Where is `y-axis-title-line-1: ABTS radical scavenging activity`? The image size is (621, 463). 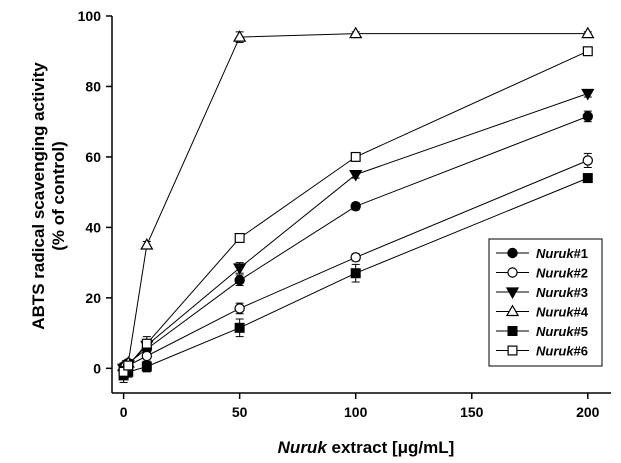
y-axis-title-line-1: ABTS radical scavenging activity is located at coordinates (38, 196).